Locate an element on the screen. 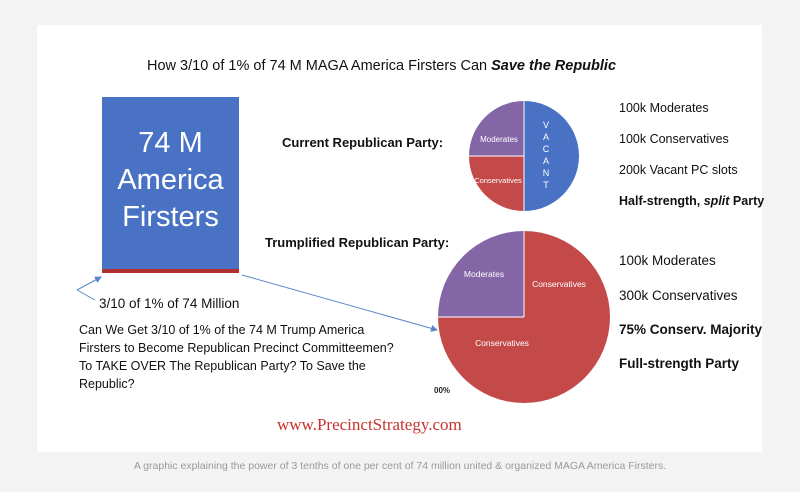 The image size is (800, 492). box-line-1: 74 M is located at coordinates (170, 143).